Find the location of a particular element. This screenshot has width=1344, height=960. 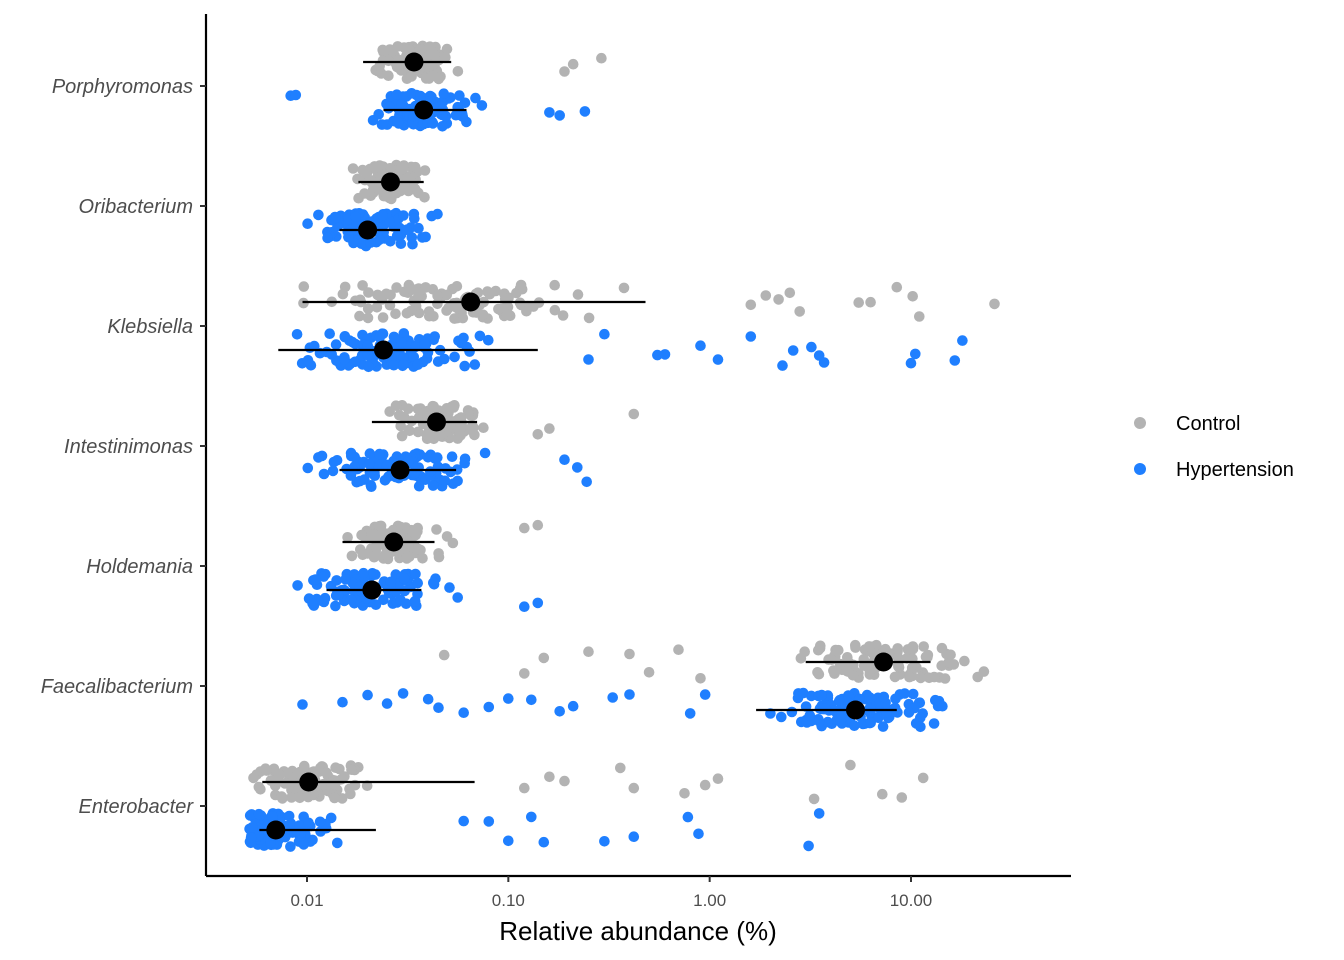

x-axis-ticks: 0.01 0.10 1.00 10.00 is located at coordinates (611, 893).